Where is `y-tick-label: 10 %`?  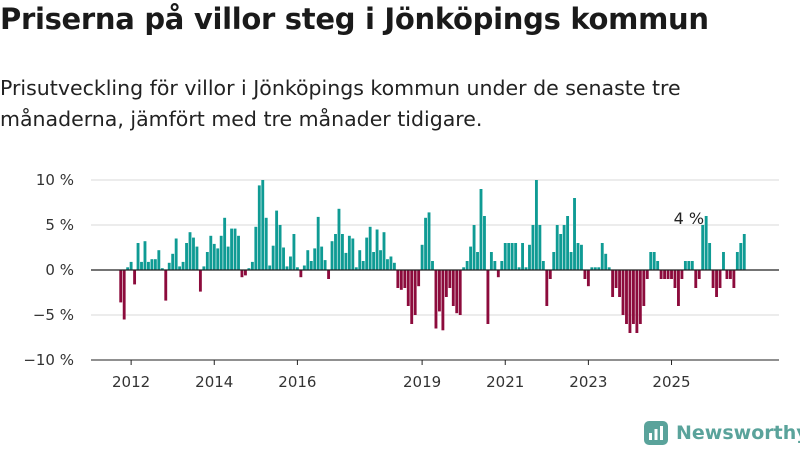 y-tick-label: 10 % is located at coordinates (55, 180).